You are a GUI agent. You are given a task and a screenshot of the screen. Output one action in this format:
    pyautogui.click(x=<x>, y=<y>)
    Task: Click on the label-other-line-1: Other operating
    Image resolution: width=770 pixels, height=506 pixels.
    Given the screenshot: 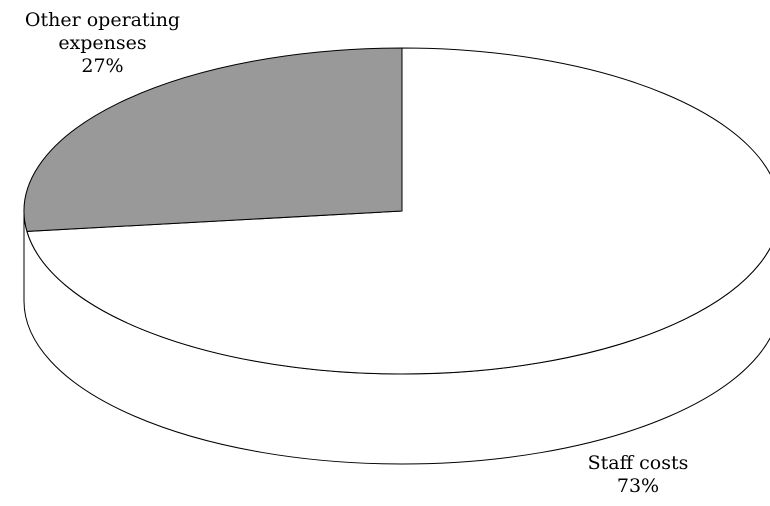 What is the action you would take?
    pyautogui.click(x=102, y=20)
    